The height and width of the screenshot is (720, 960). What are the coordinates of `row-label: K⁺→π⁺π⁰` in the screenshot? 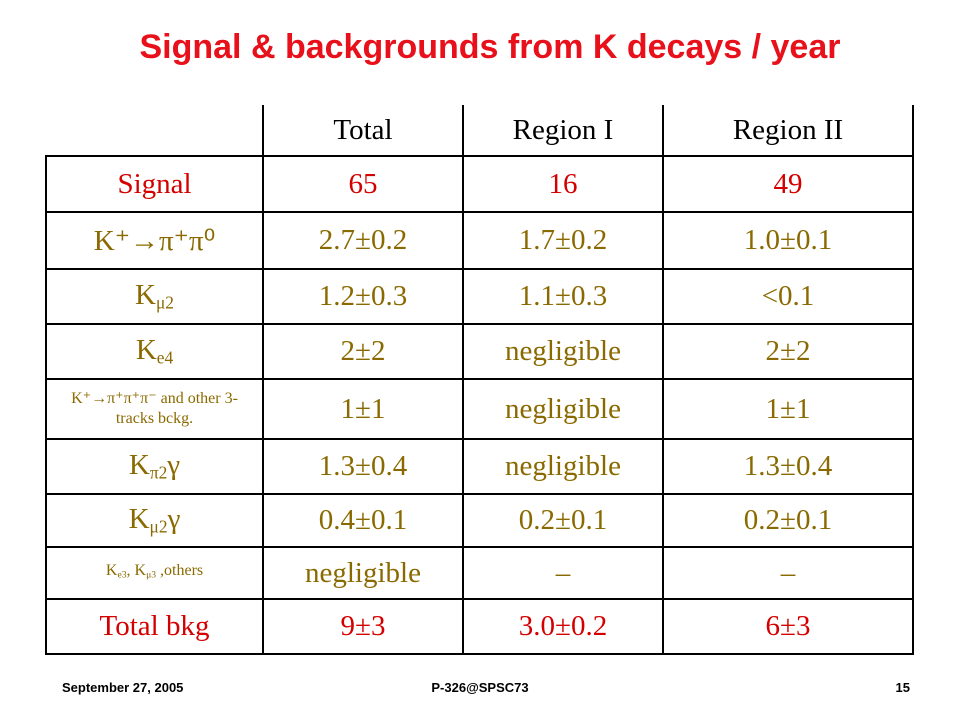 It's located at (154, 240).